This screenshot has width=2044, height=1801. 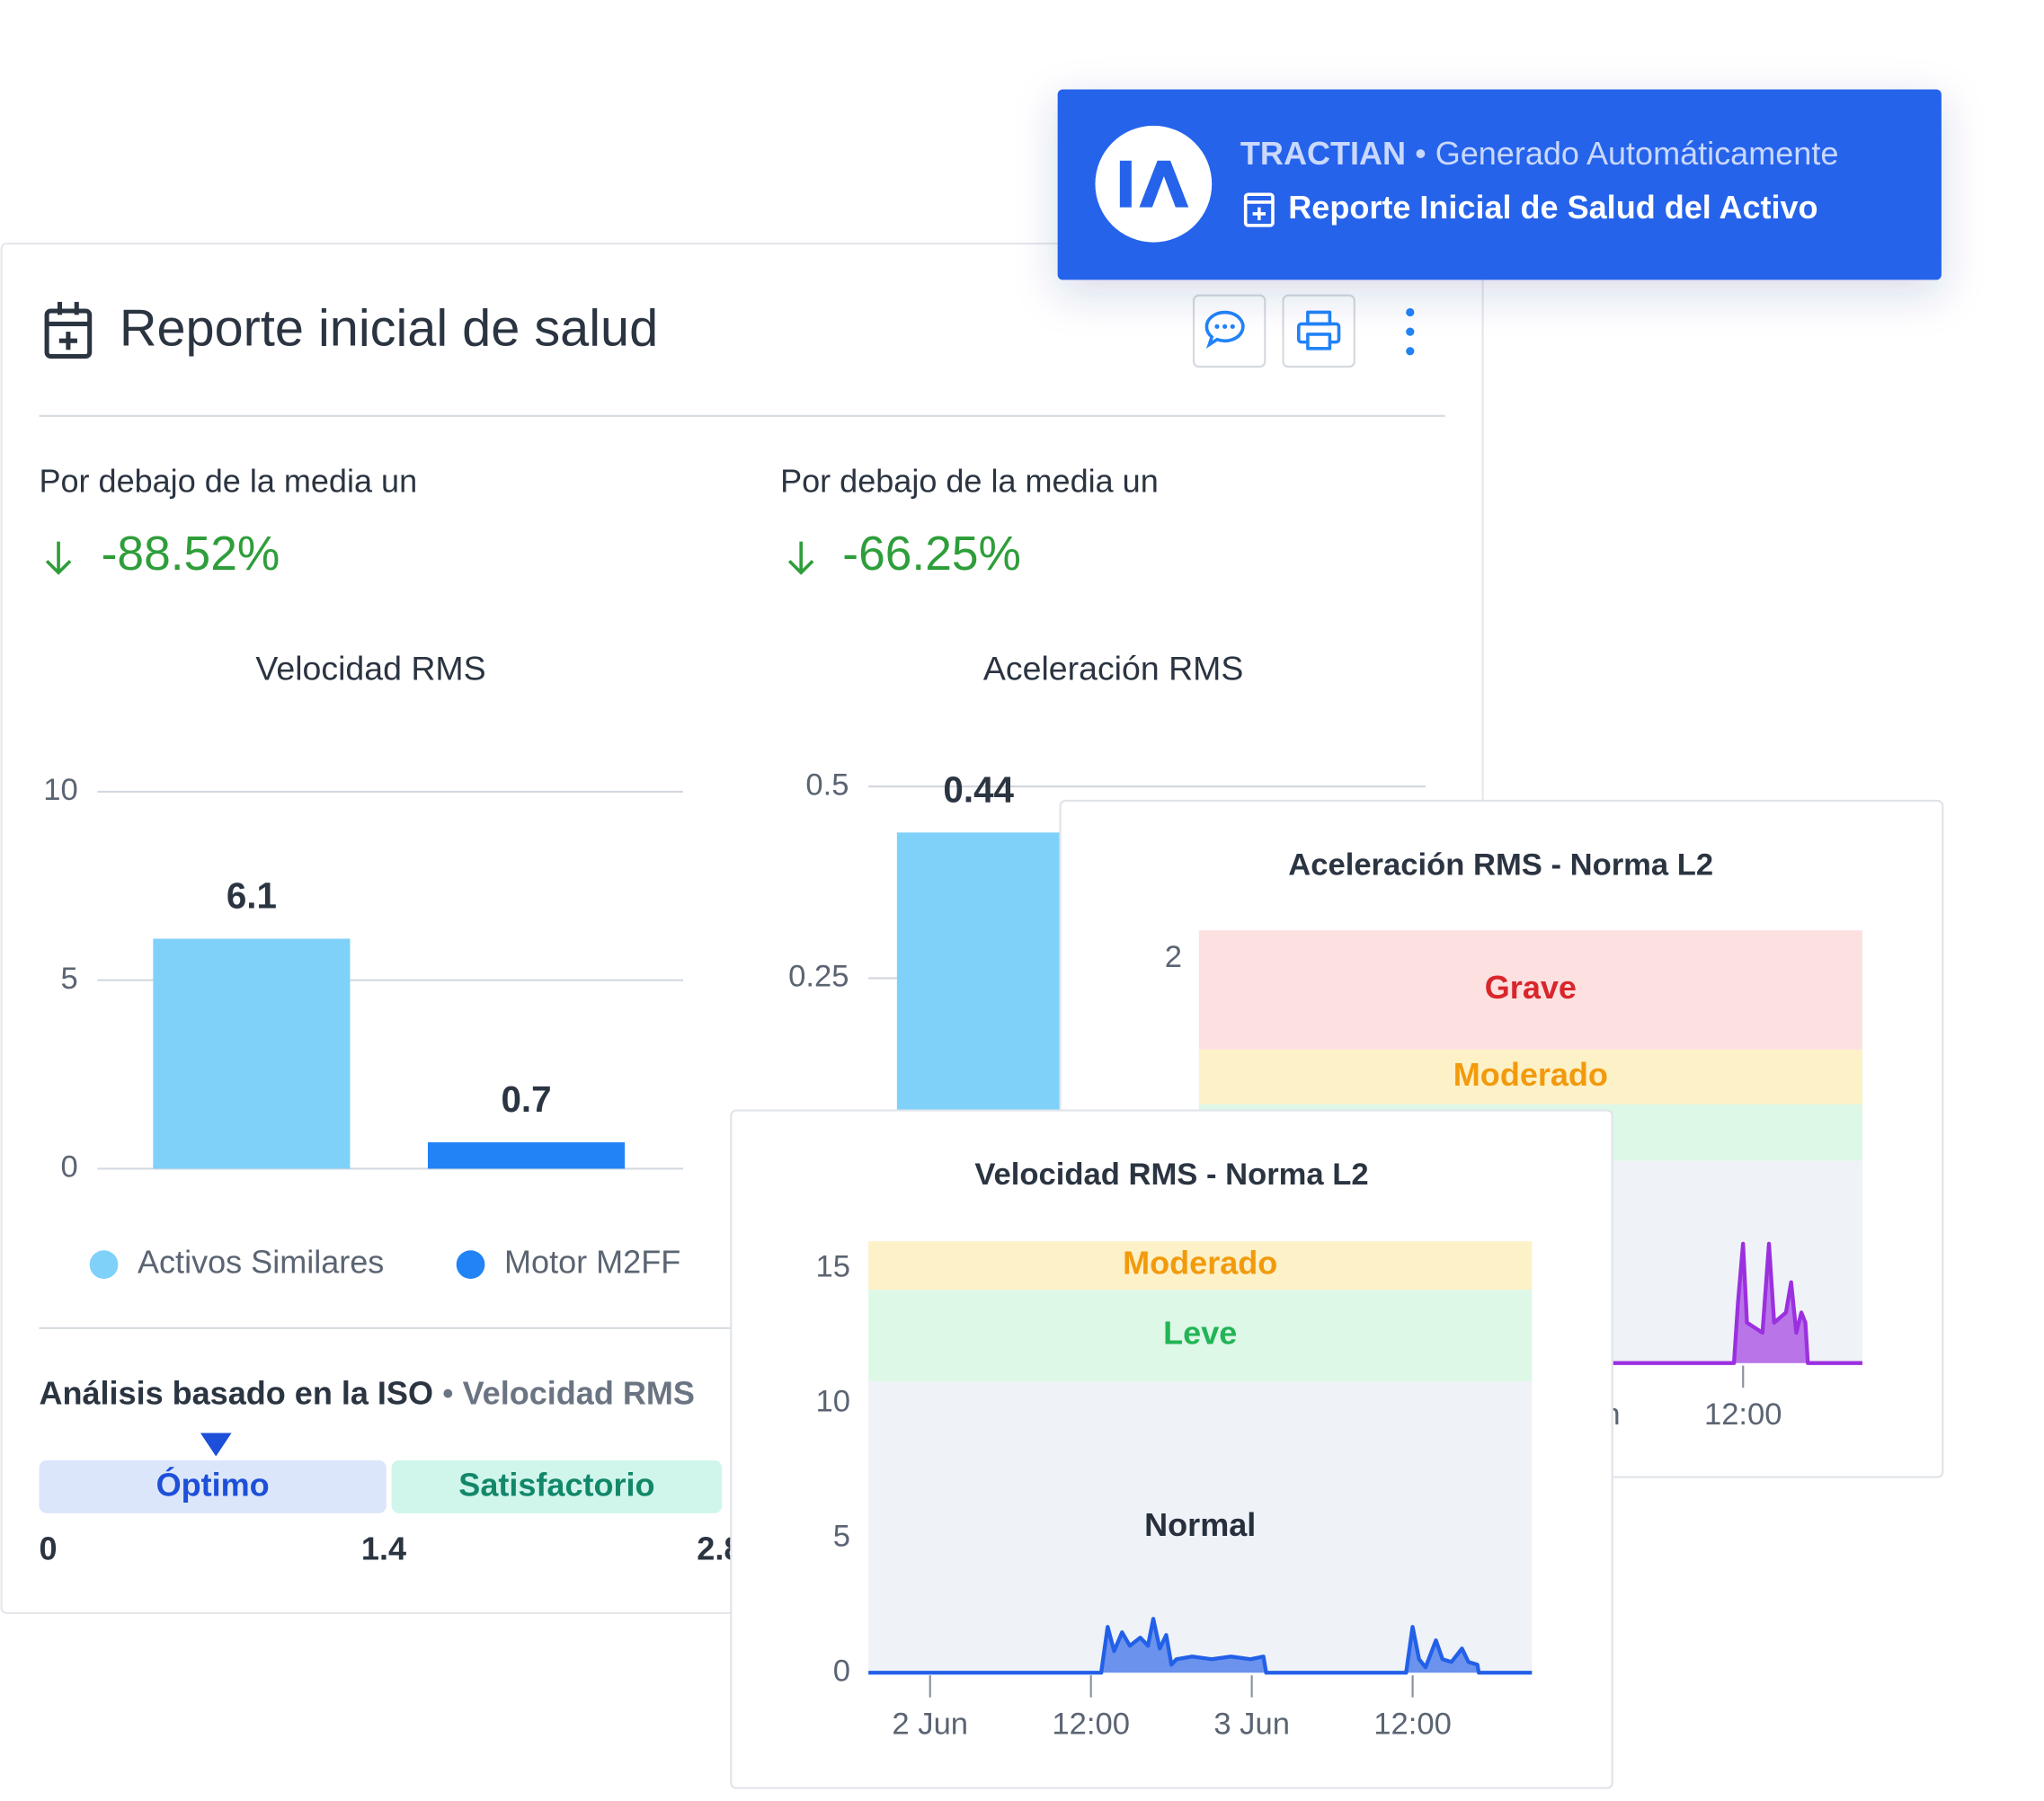 What do you see at coordinates (832, 1266) in the screenshot?
I see `y-tick-label: 15` at bounding box center [832, 1266].